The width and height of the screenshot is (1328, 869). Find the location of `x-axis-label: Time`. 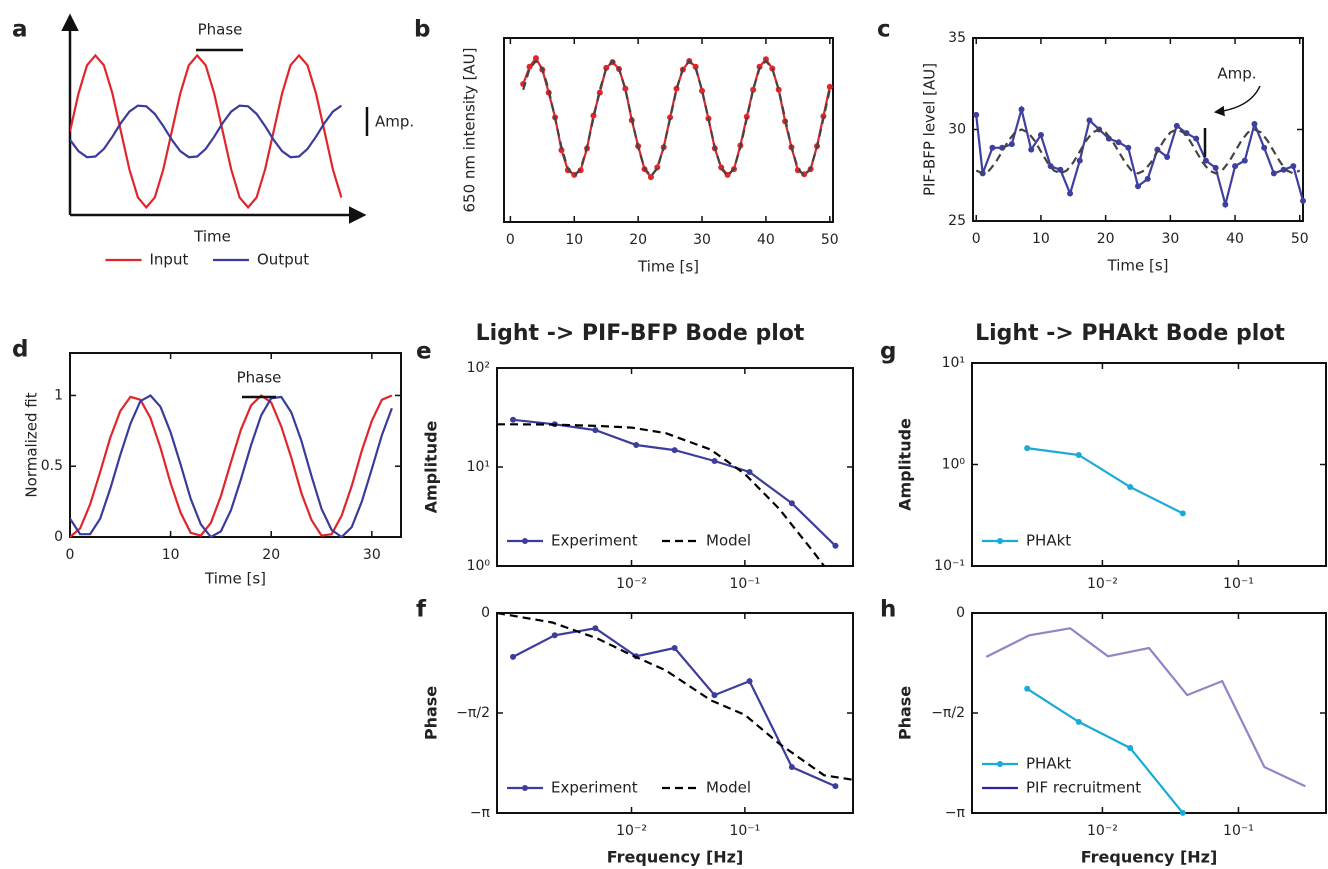

x-axis-label: Time is located at coordinates (212, 237).